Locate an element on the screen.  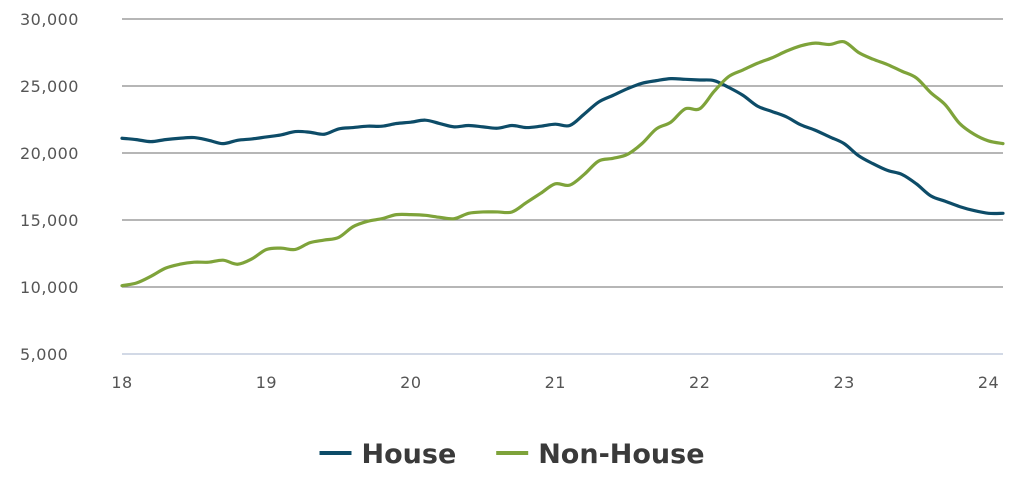
x-tick-label: 18 is located at coordinates (121, 382).